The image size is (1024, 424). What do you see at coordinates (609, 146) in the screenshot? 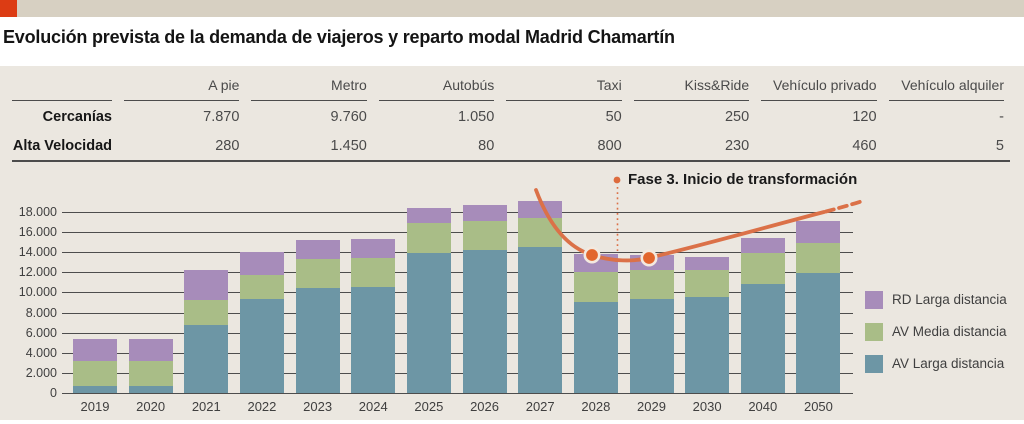
I see `table-cell: 800` at bounding box center [609, 146].